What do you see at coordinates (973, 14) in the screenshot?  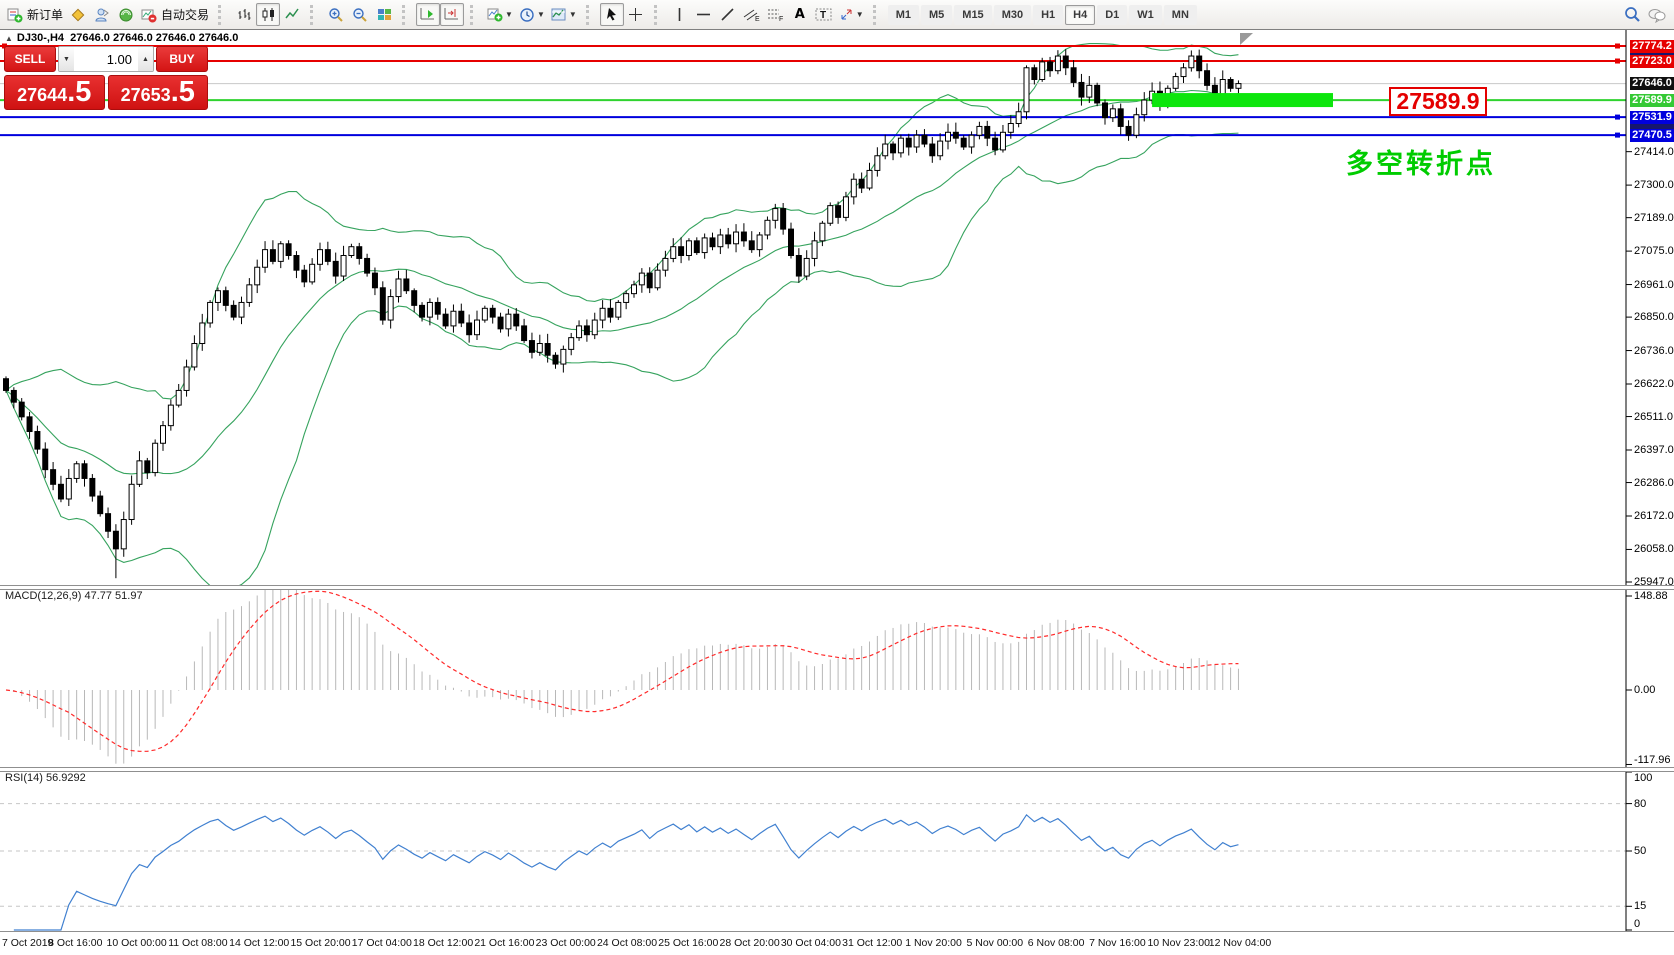 I see `timeframe-m15: M15` at bounding box center [973, 14].